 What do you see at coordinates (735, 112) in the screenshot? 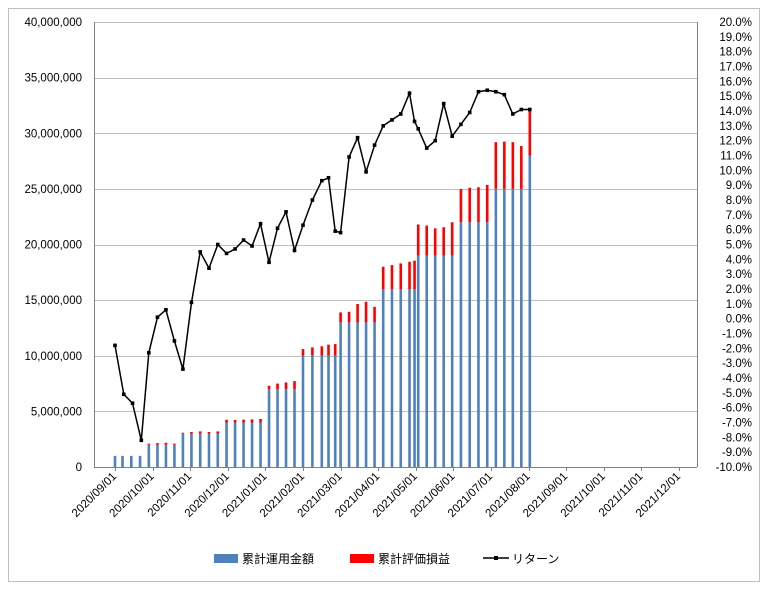
I see `right-tick-label: 14.0%` at bounding box center [735, 112].